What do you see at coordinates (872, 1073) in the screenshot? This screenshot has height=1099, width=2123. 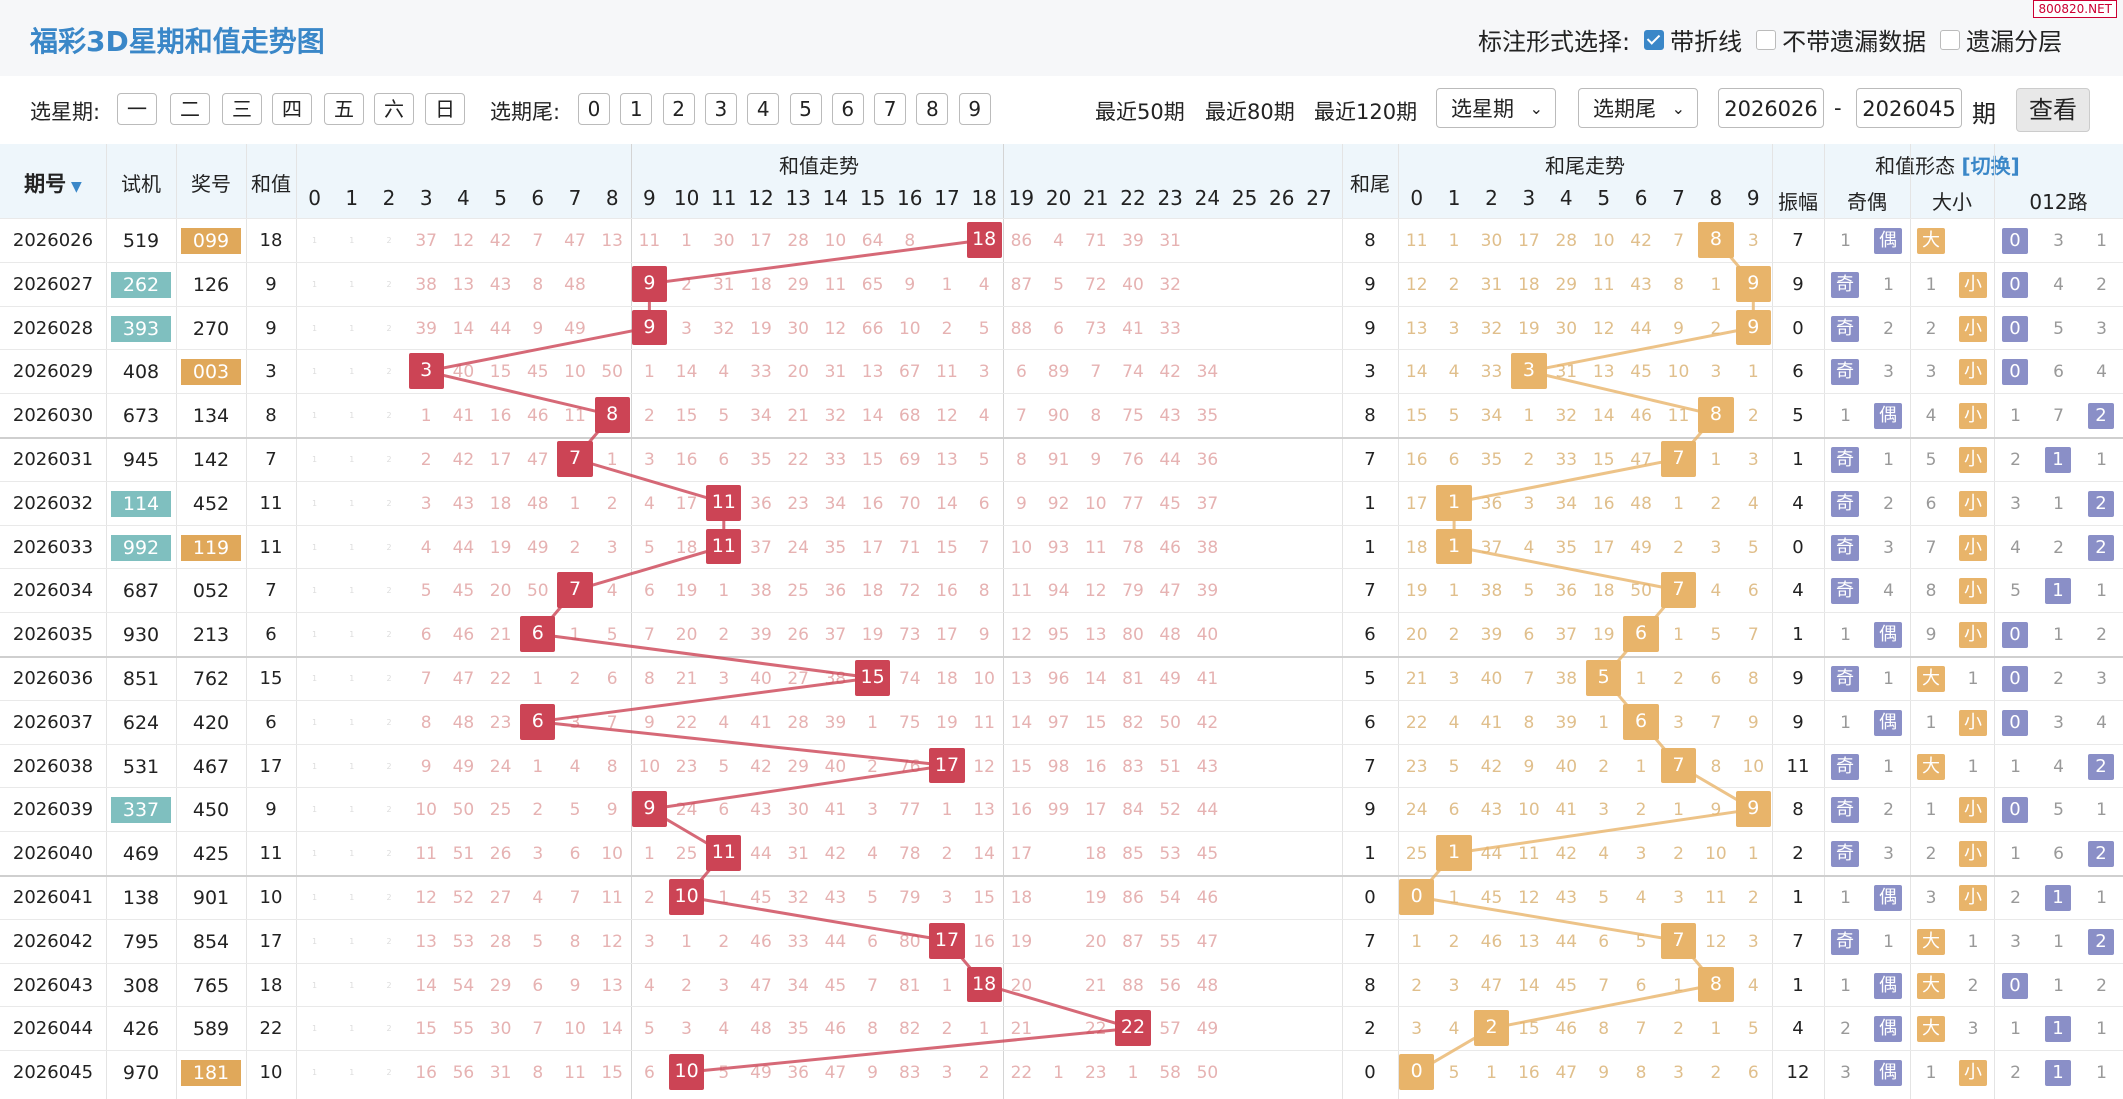 I see `sum-miss-value: 9` at bounding box center [872, 1073].